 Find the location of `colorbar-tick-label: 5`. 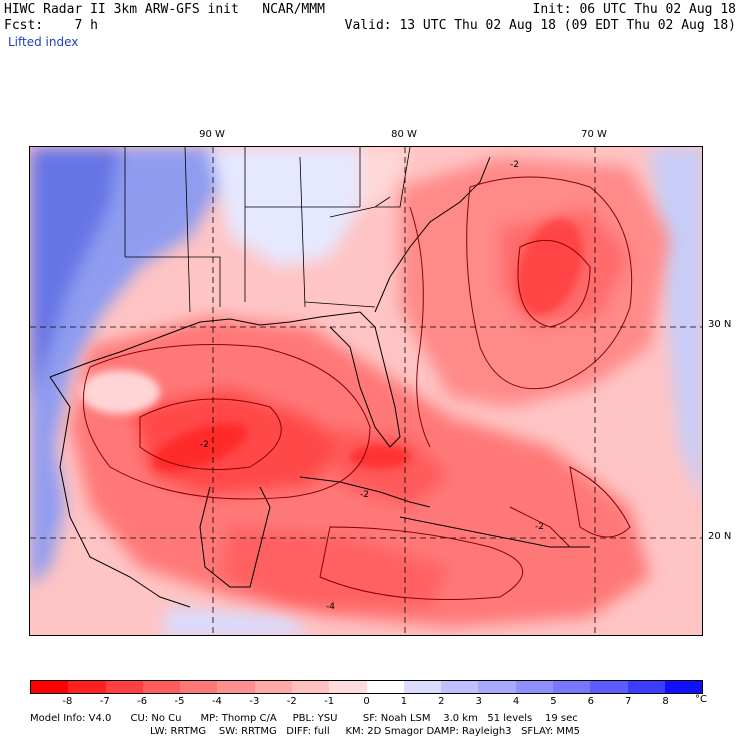

colorbar-tick-label: 5 is located at coordinates (553, 701).